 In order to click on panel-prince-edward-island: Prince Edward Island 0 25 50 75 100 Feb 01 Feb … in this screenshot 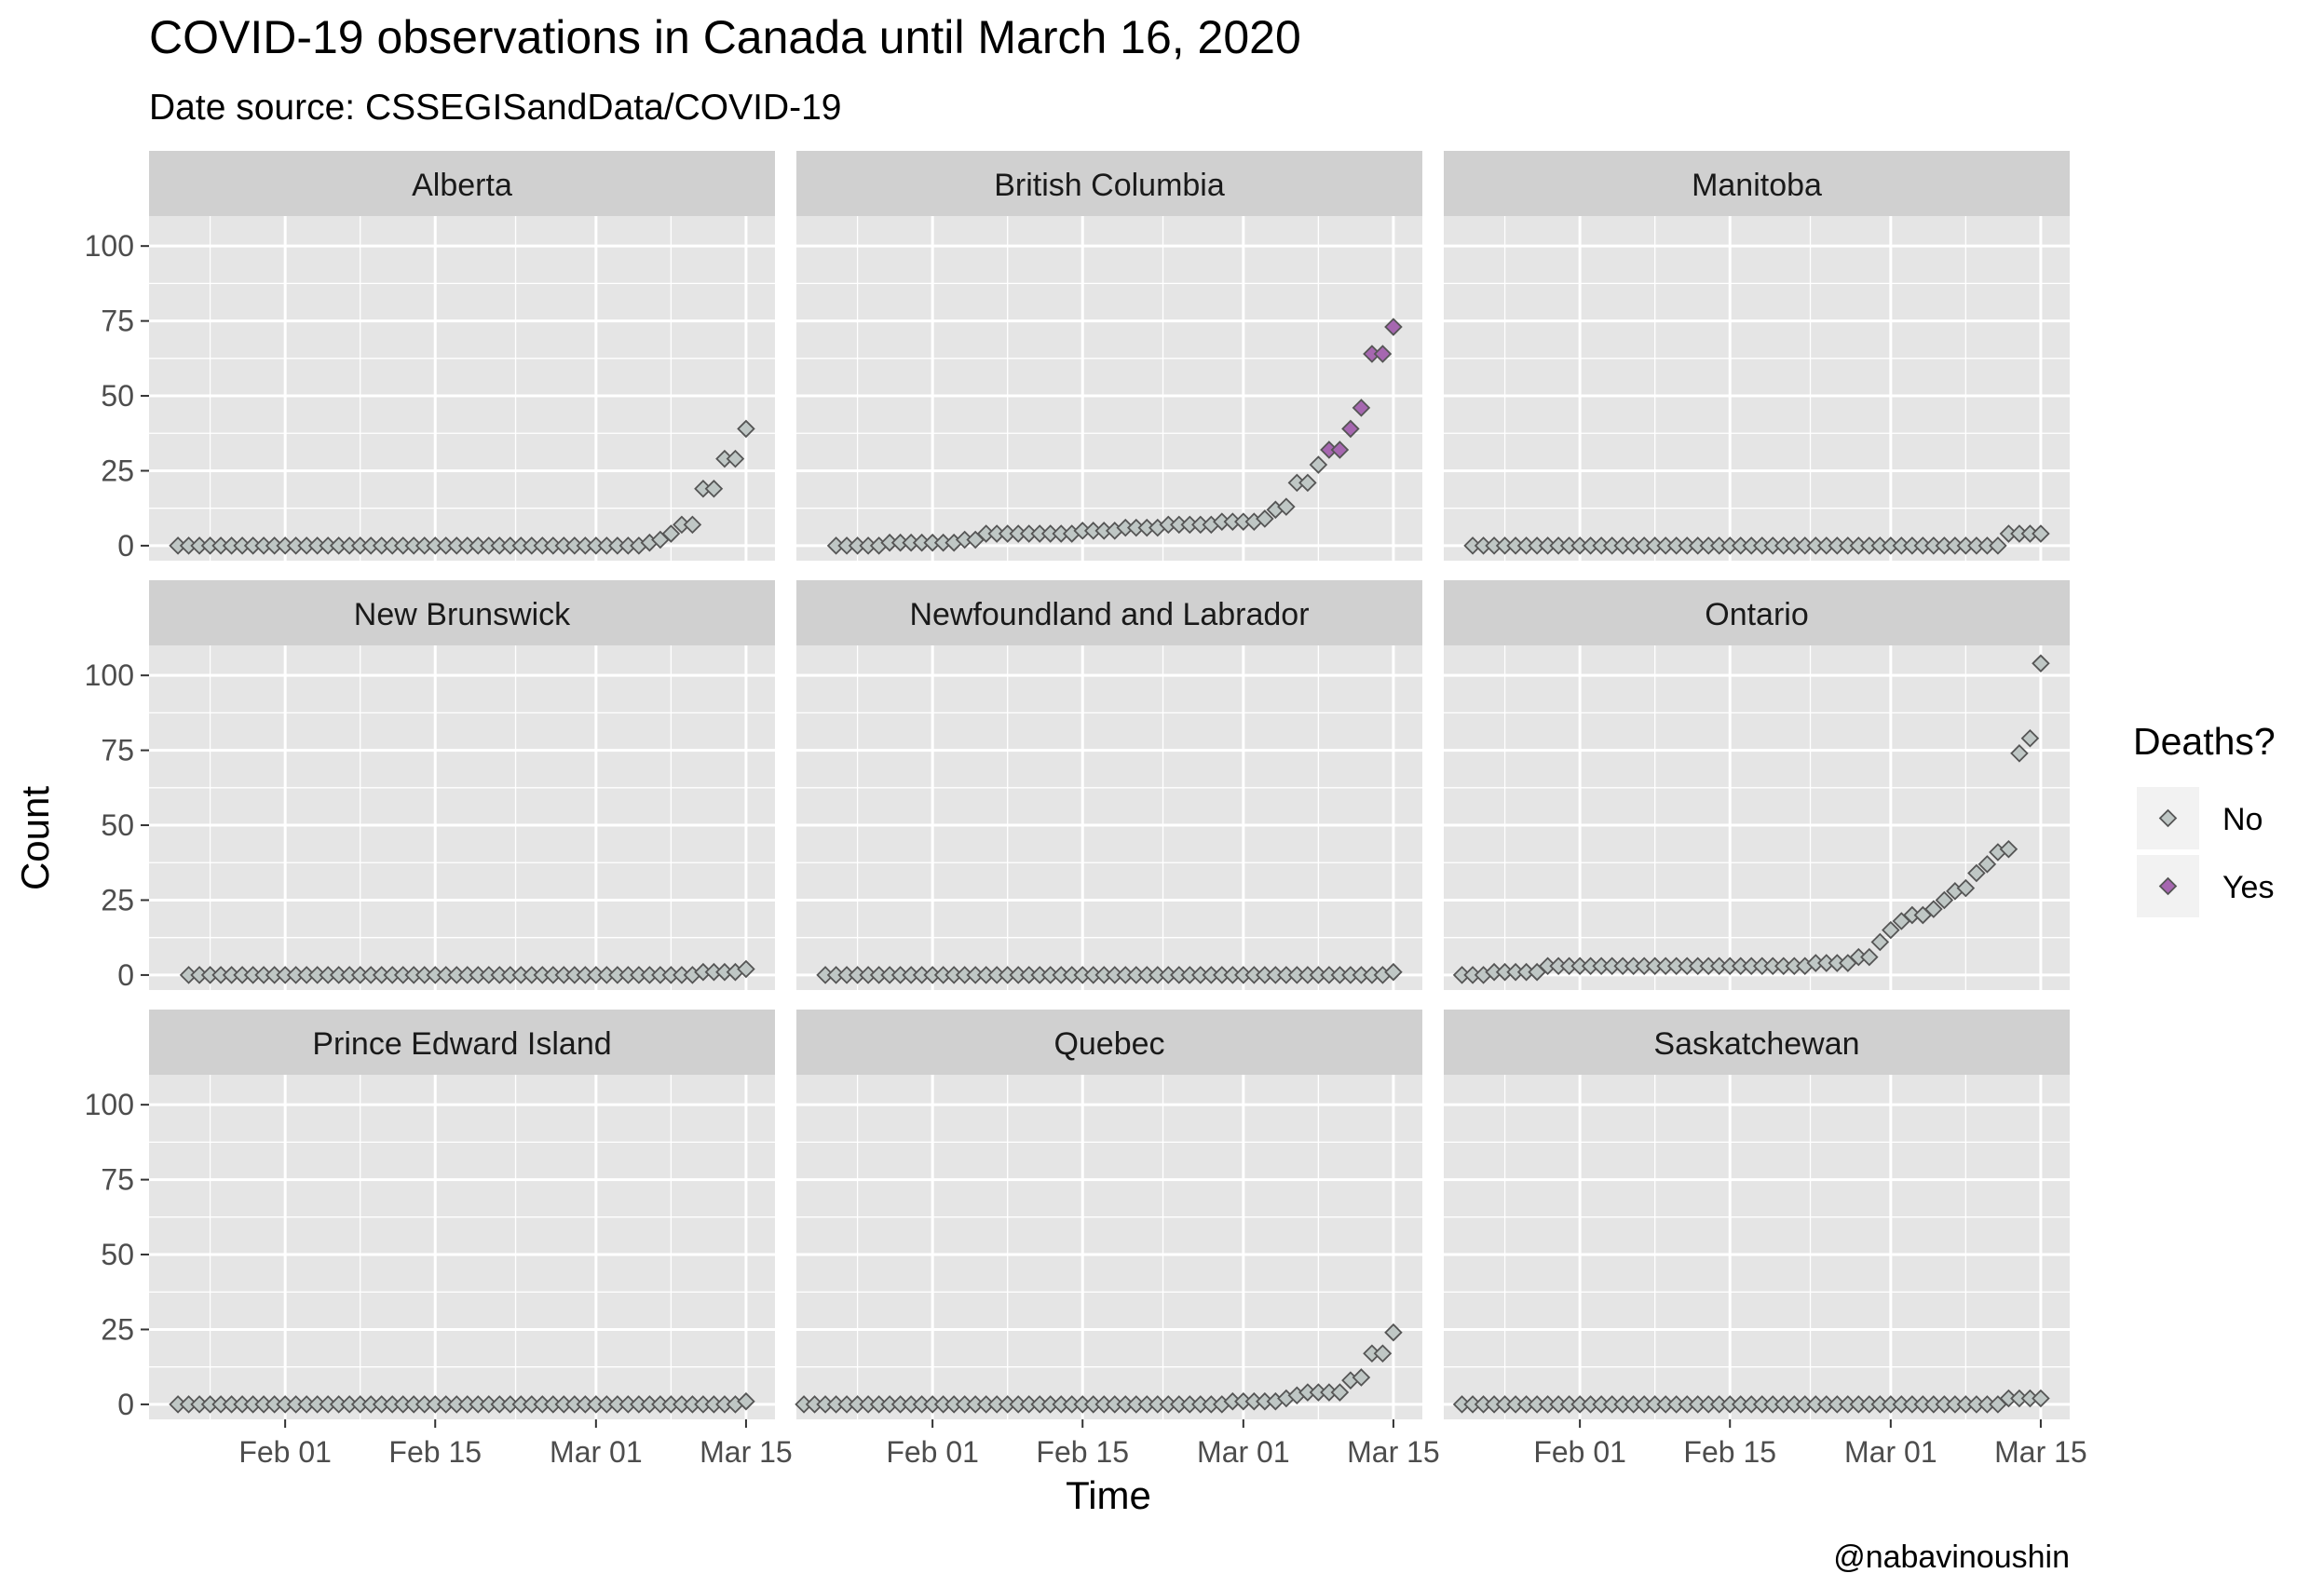, I will do `click(439, 1239)`.